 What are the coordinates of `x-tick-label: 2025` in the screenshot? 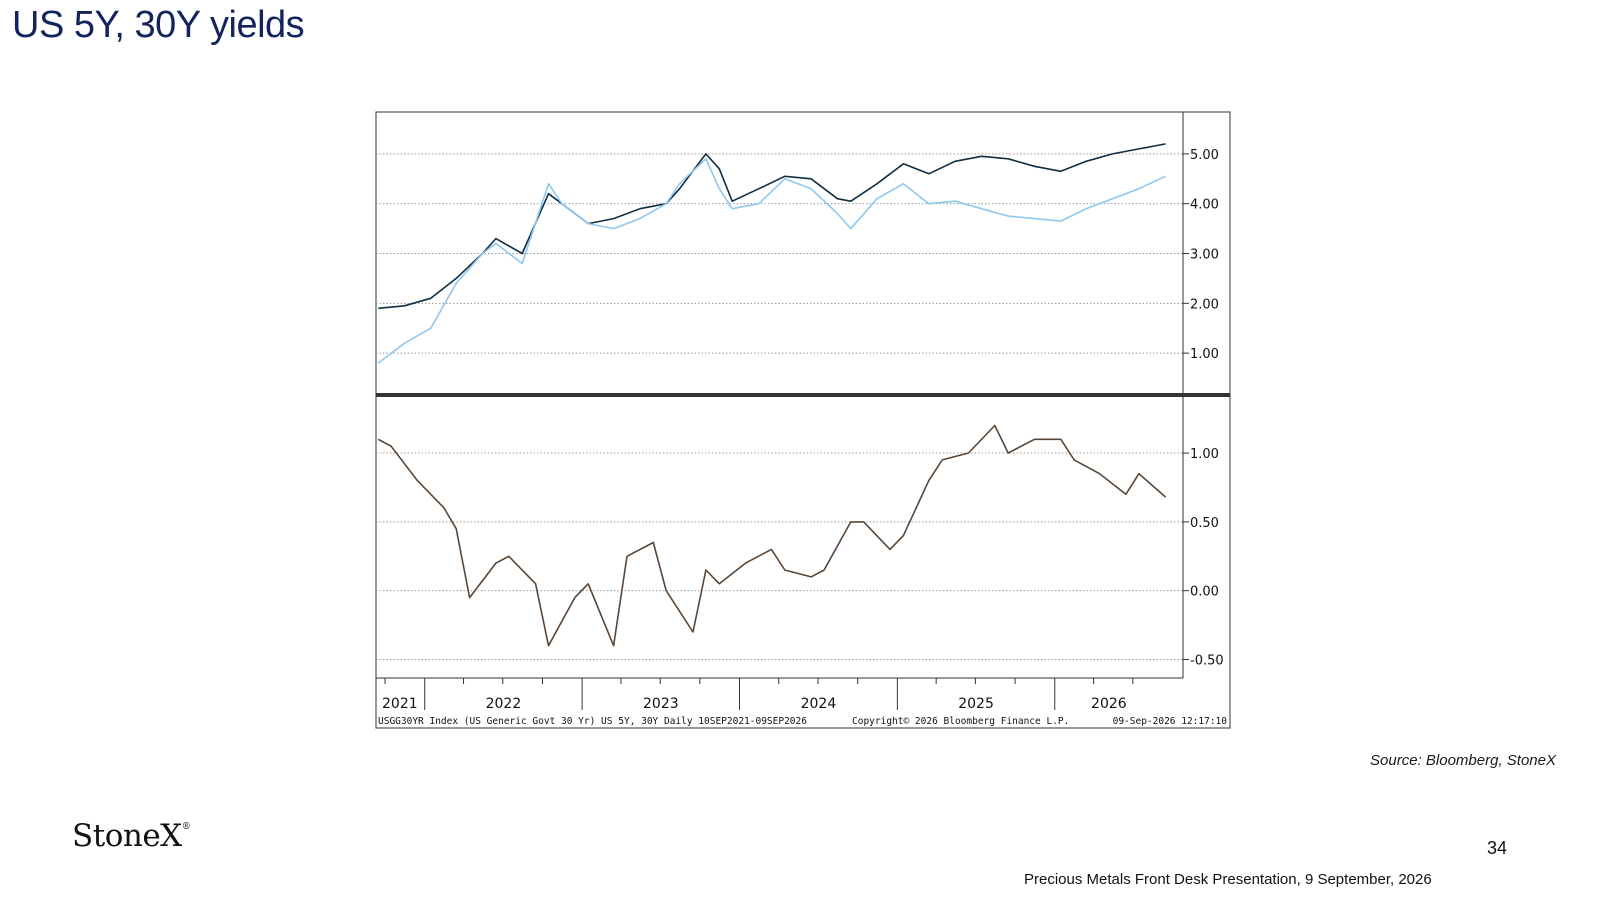 It's located at (976, 704).